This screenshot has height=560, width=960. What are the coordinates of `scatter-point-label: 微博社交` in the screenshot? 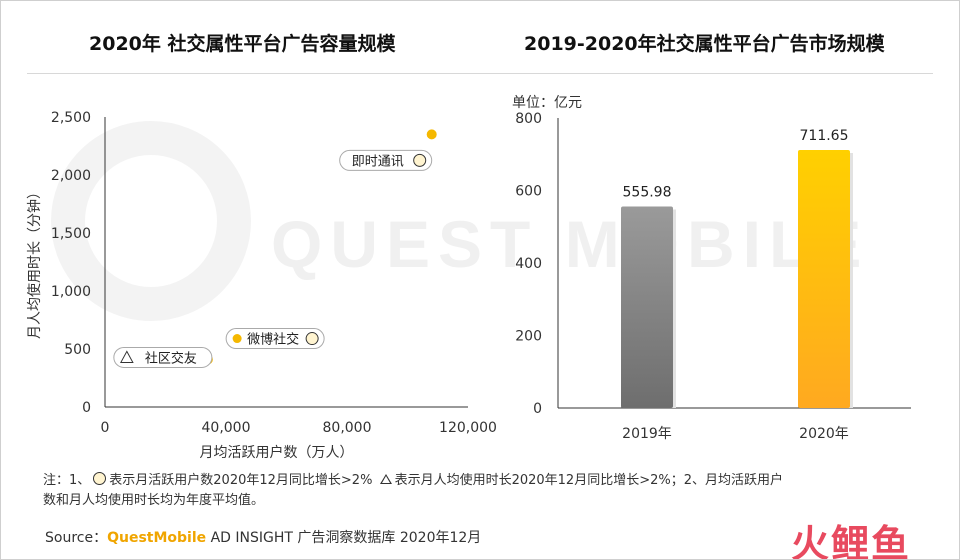 It's located at (273, 340).